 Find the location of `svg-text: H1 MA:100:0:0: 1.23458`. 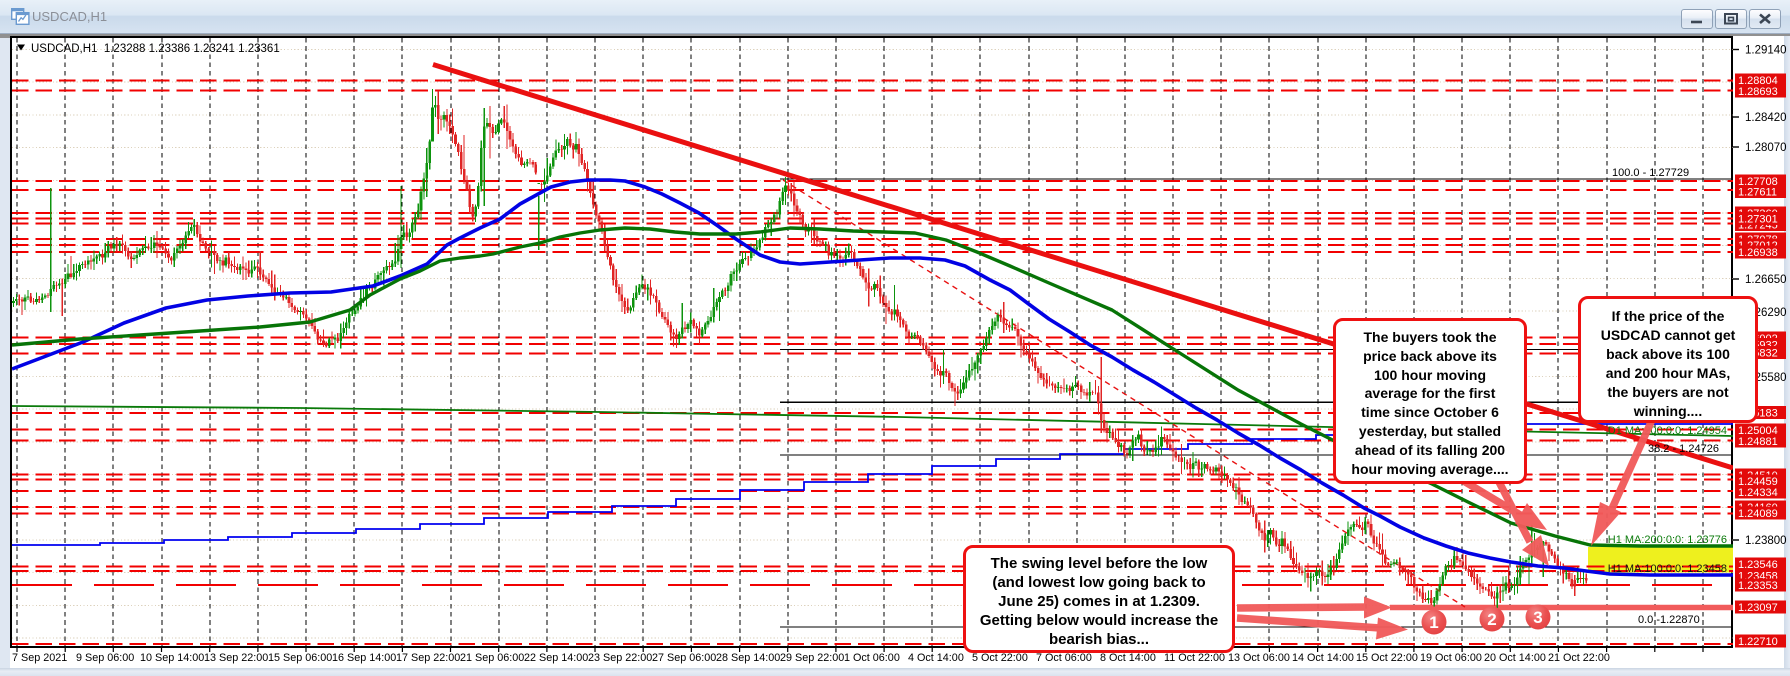

svg-text: H1 MA:100:0:0: 1.23458 is located at coordinates (1667, 569).